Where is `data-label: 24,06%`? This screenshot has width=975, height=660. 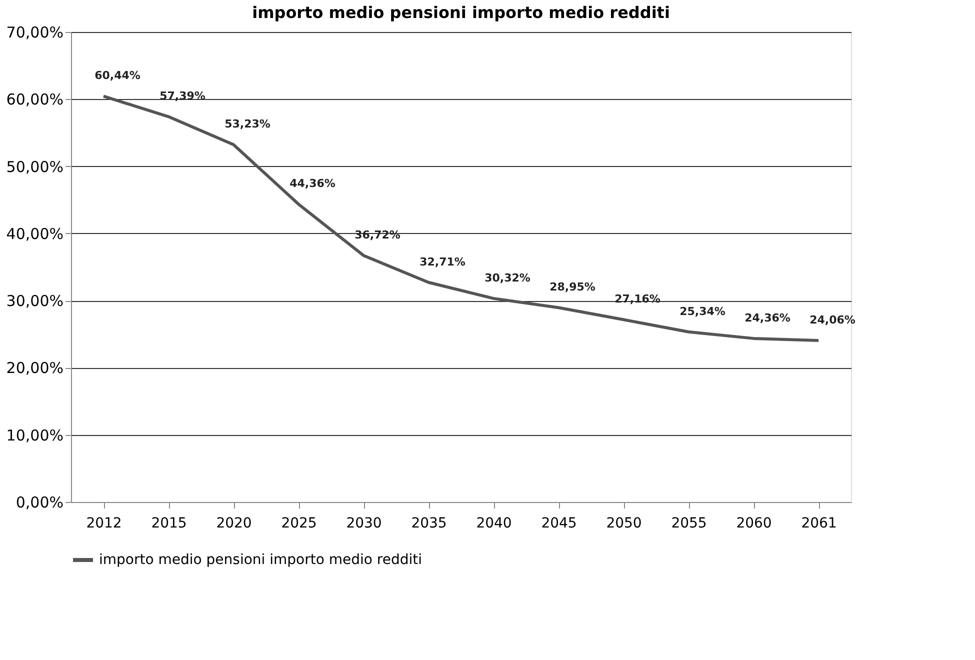
data-label: 24,06% is located at coordinates (833, 319).